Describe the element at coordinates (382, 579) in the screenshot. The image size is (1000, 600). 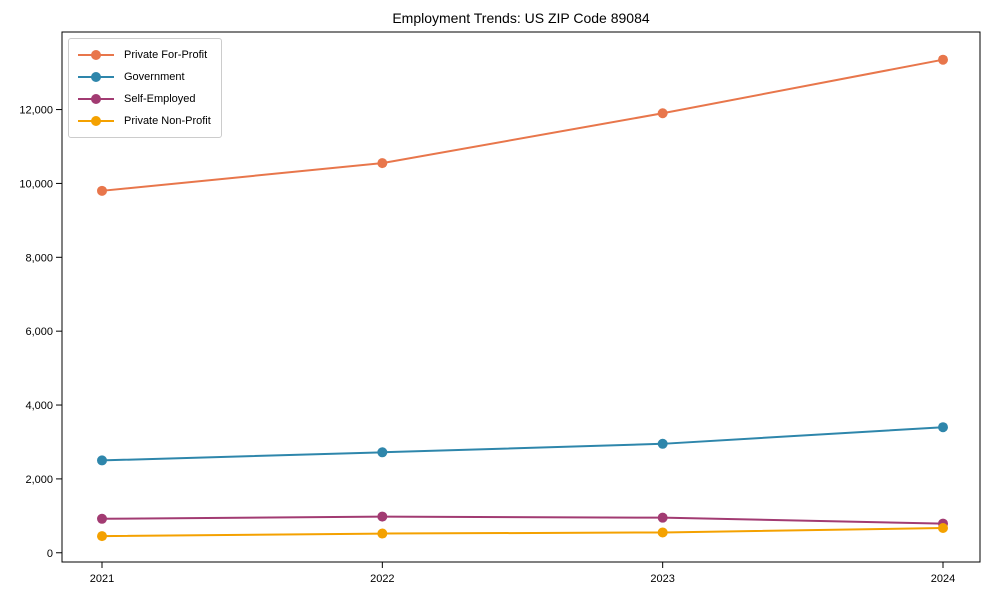
I see `x-tick-label: 2022` at that location.